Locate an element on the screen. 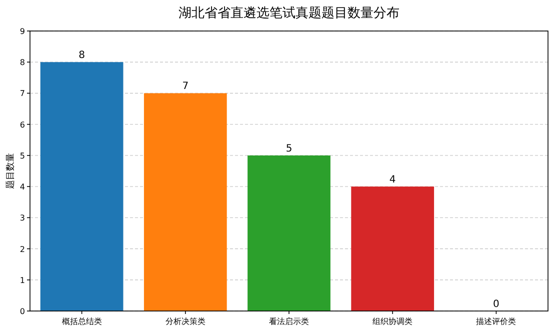 The height and width of the screenshot is (330, 554). y-tick-label: 6 is located at coordinates (22, 125).